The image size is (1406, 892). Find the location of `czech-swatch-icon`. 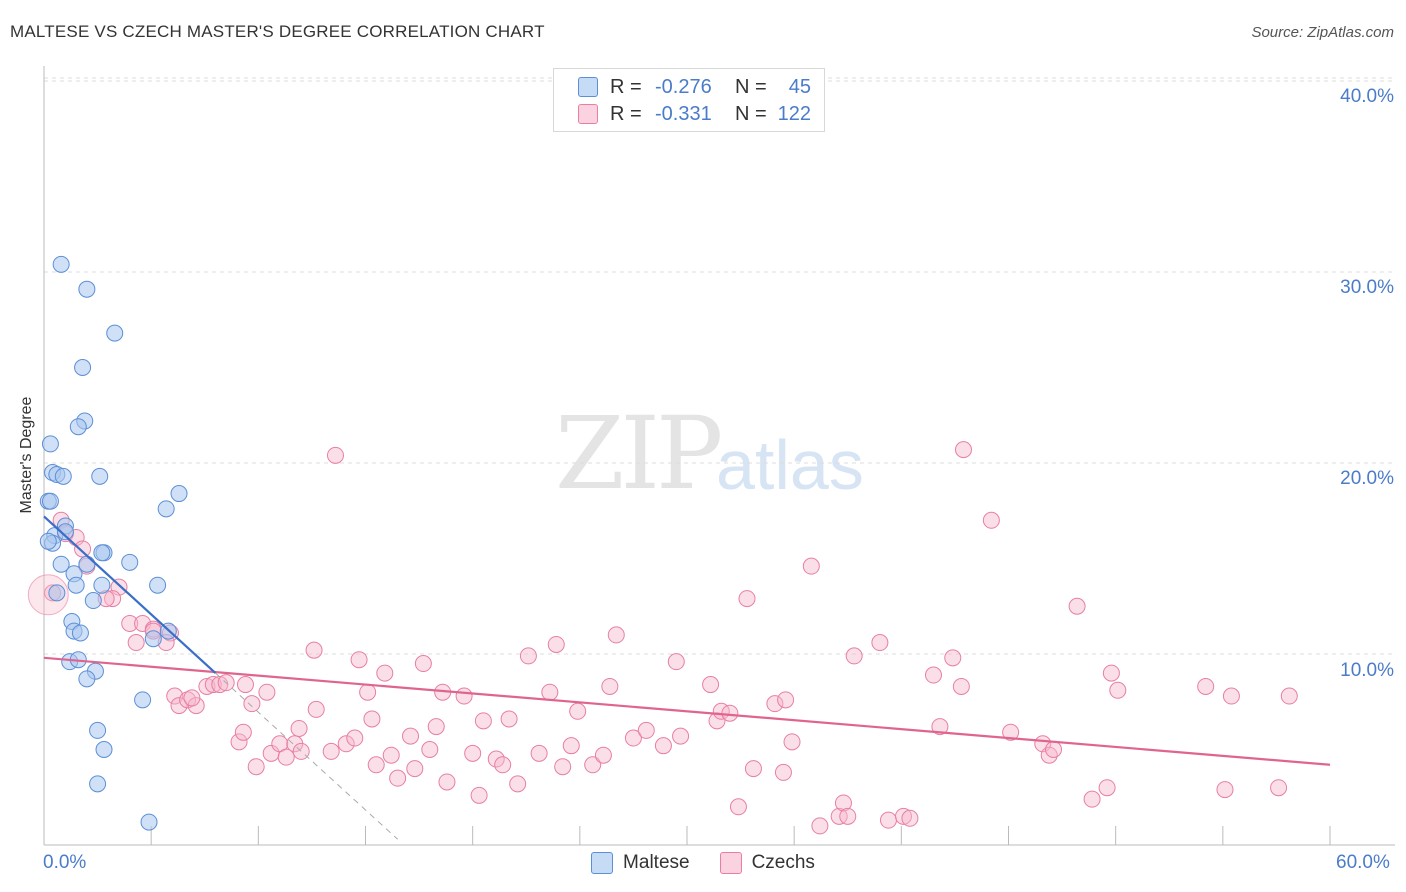

czech-swatch-icon is located at coordinates (588, 114).